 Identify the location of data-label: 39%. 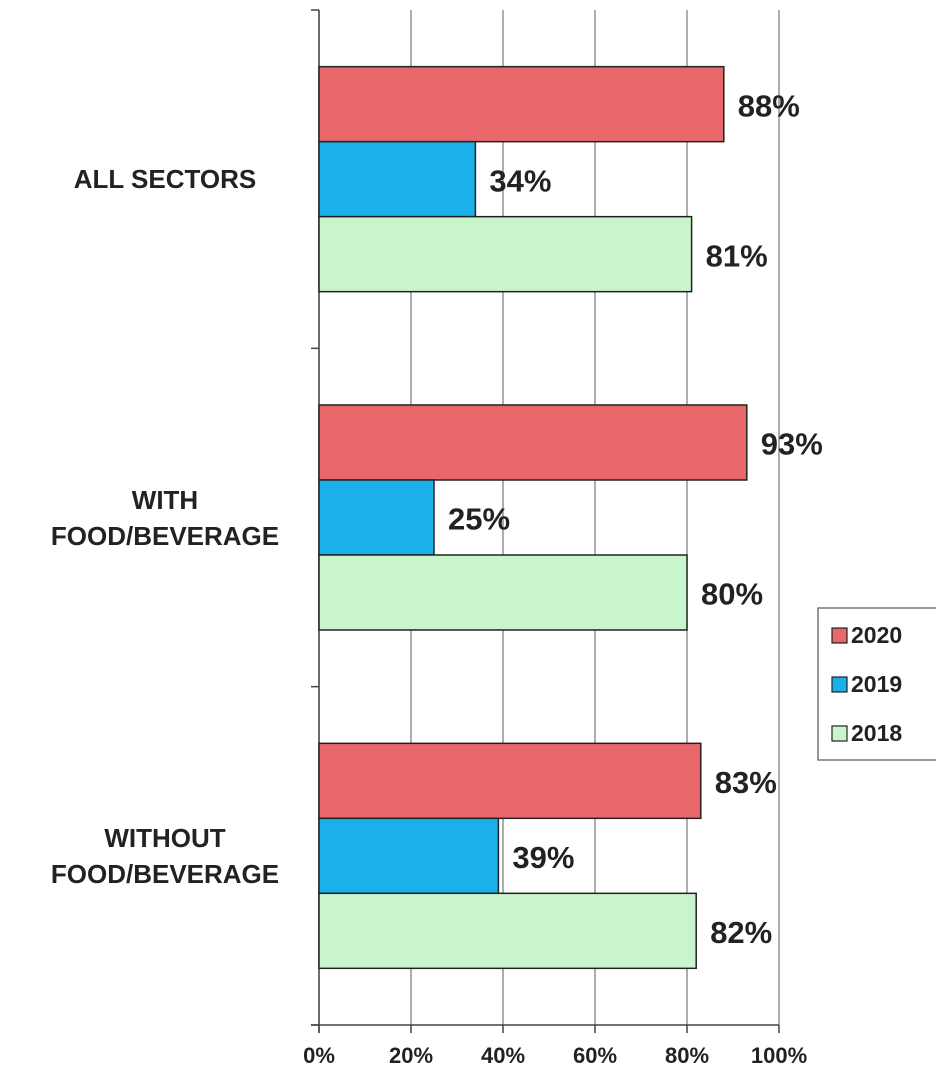
(543, 857).